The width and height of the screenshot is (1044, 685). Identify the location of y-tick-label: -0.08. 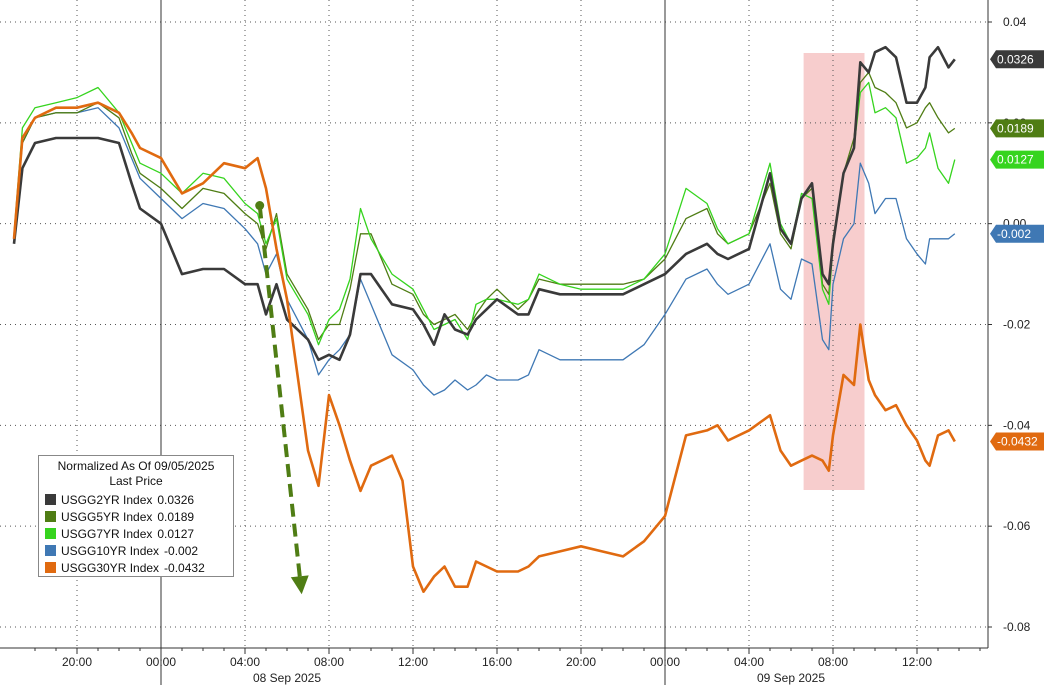
(1017, 627).